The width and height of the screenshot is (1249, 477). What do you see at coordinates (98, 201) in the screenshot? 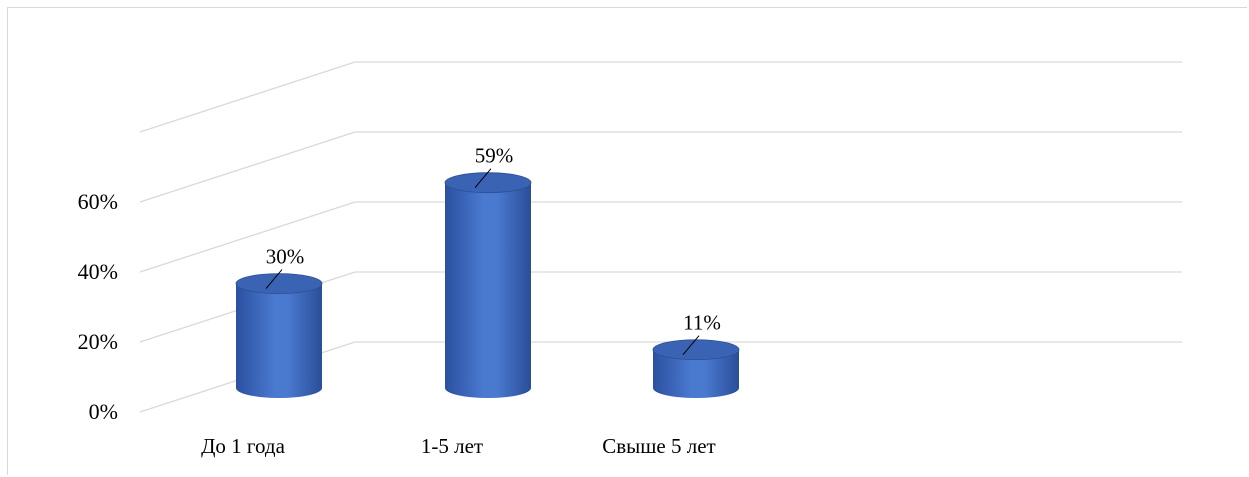
I see `y-tick-label: 60%` at bounding box center [98, 201].